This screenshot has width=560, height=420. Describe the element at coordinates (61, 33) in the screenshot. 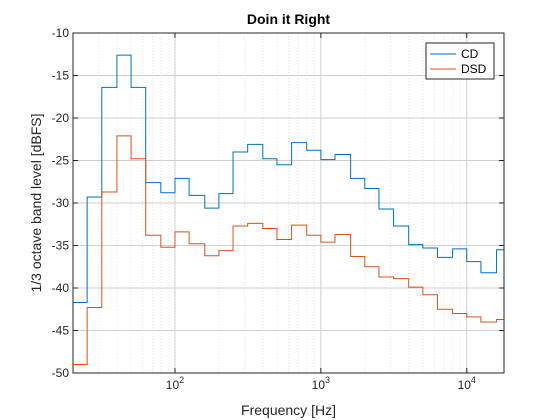

I see `y-tick-label: -10` at that location.